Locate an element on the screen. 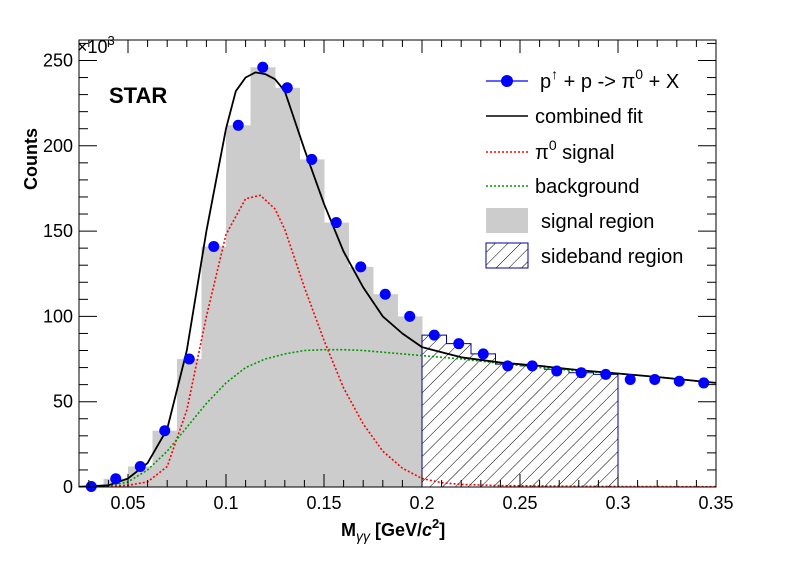 The height and width of the screenshot is (572, 796). legend-entry-data: p↑ + p -> π0 + X is located at coordinates (582, 79).